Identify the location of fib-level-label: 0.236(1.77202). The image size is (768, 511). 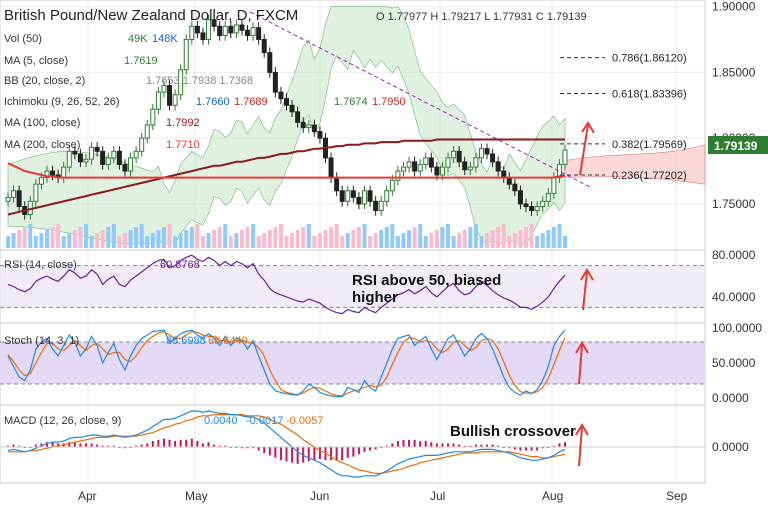
(649, 176).